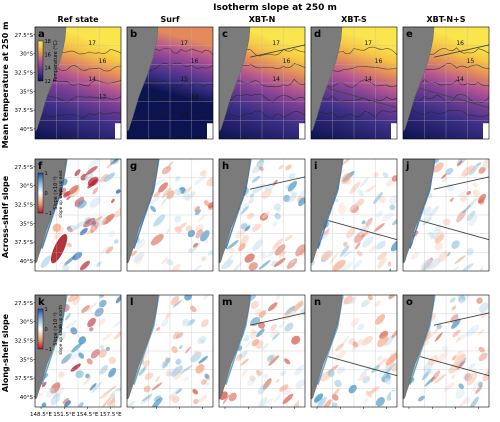  I want to click on contour-label: 14, so click(276, 79).